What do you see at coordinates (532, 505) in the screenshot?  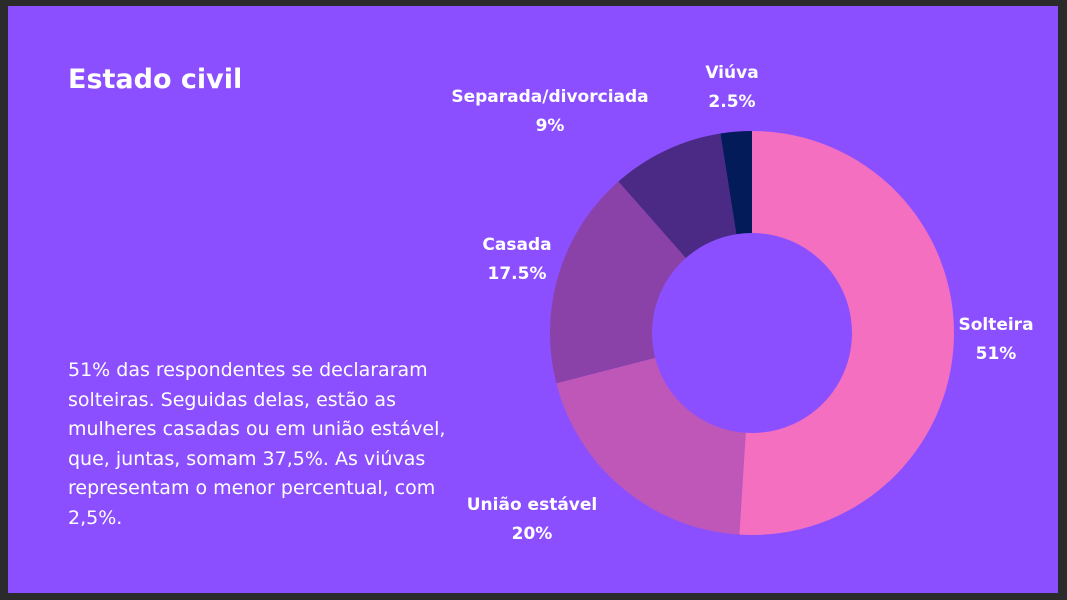 I see `slice-name-label-1: União estável` at bounding box center [532, 505].